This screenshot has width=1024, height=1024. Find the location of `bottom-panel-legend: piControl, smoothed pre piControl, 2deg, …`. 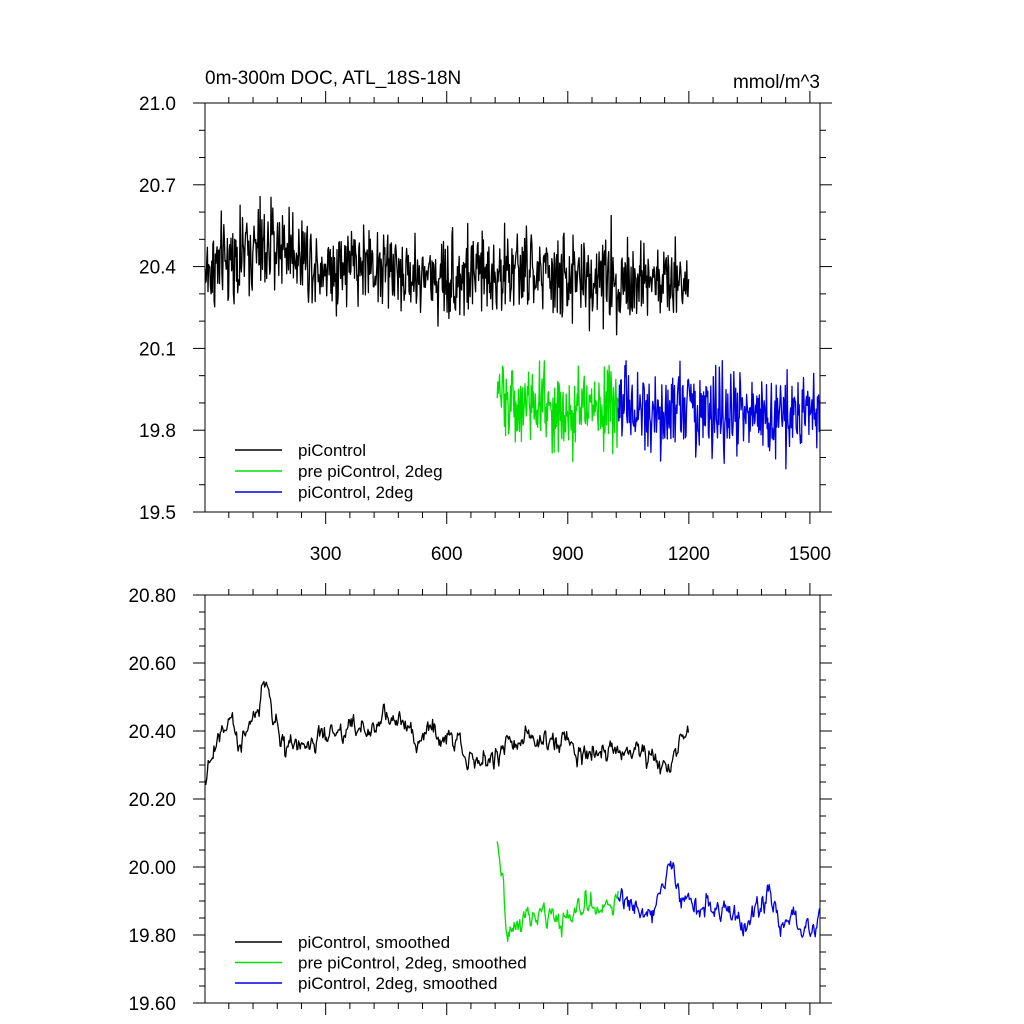

bottom-panel-legend: piControl, smoothed pre piControl, 2deg, … is located at coordinates (381, 963).